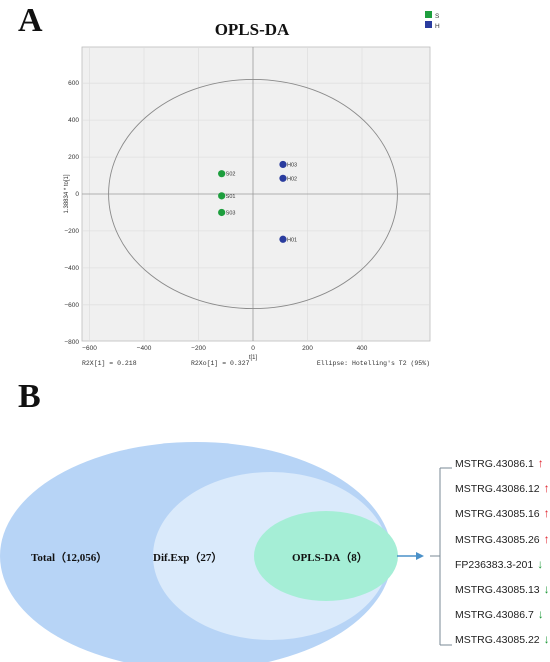 Image resolution: width=550 pixels, height=662 pixels. What do you see at coordinates (67, 193) in the screenshot?
I see `y-axis-label: 1.38834 * to[1]` at bounding box center [67, 193].